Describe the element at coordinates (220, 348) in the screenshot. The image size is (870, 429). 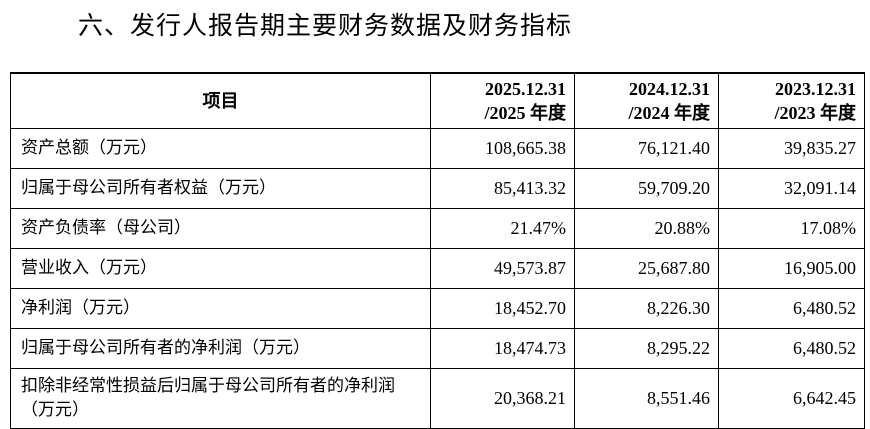
I see `row-label: 归属于母公司所有者的净利润（万元）` at that location.